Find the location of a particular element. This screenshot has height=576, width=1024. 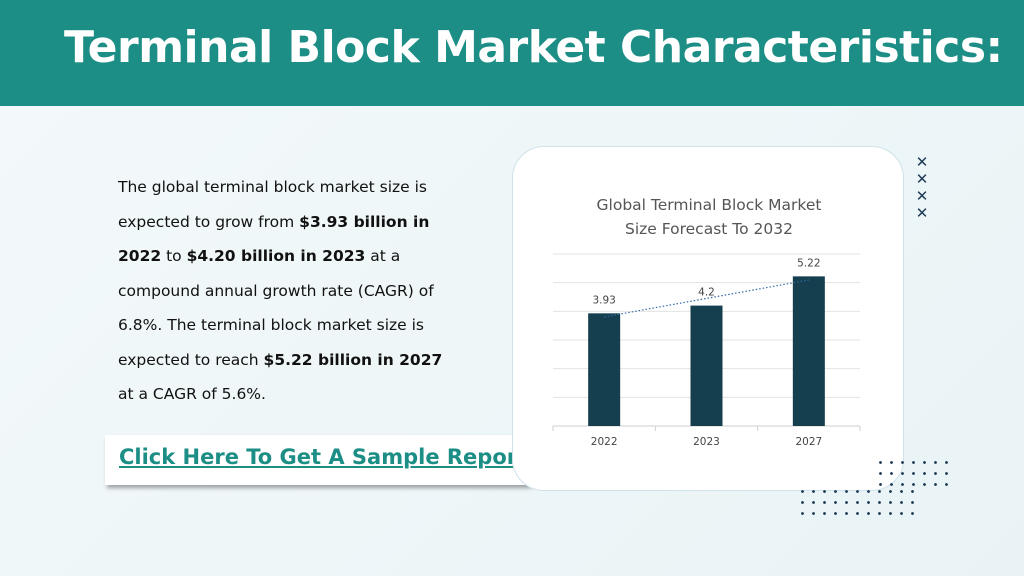

sample-report-box: Click Here To Get A Sample Report is located at coordinates (317, 460).